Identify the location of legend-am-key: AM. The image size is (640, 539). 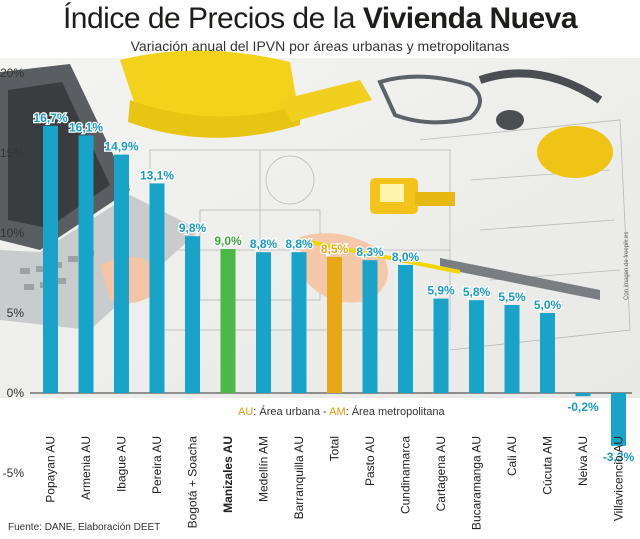
(337, 412).